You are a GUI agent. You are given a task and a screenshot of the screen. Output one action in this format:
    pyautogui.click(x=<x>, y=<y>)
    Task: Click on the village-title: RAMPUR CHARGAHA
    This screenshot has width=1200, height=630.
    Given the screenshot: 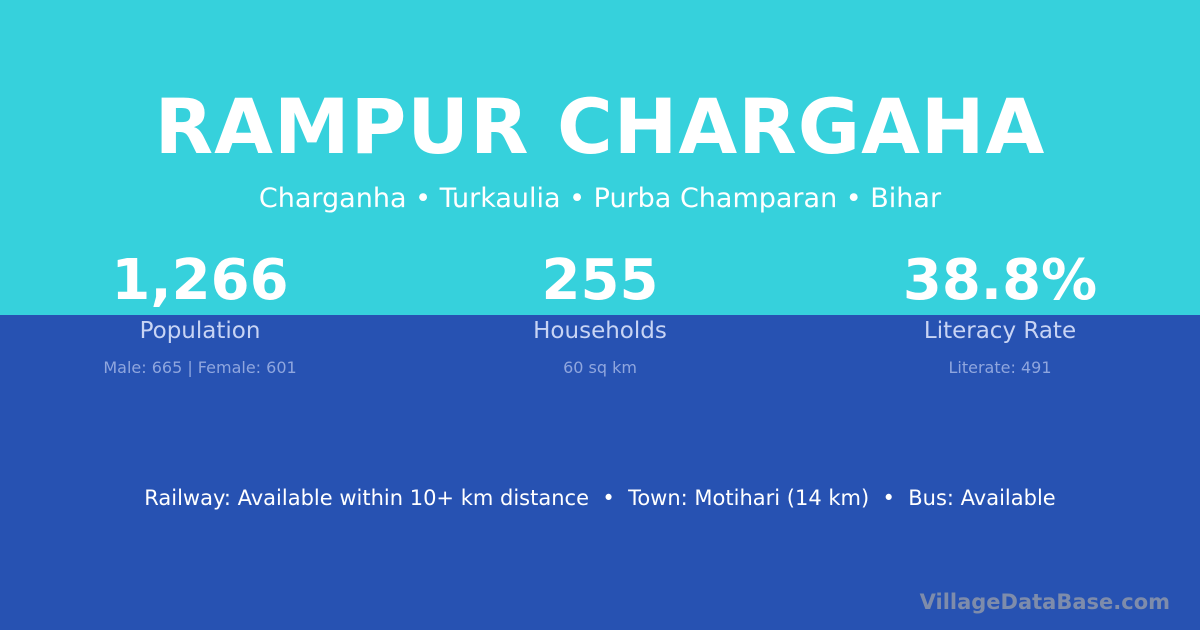 What is the action you would take?
    pyautogui.click(x=600, y=126)
    